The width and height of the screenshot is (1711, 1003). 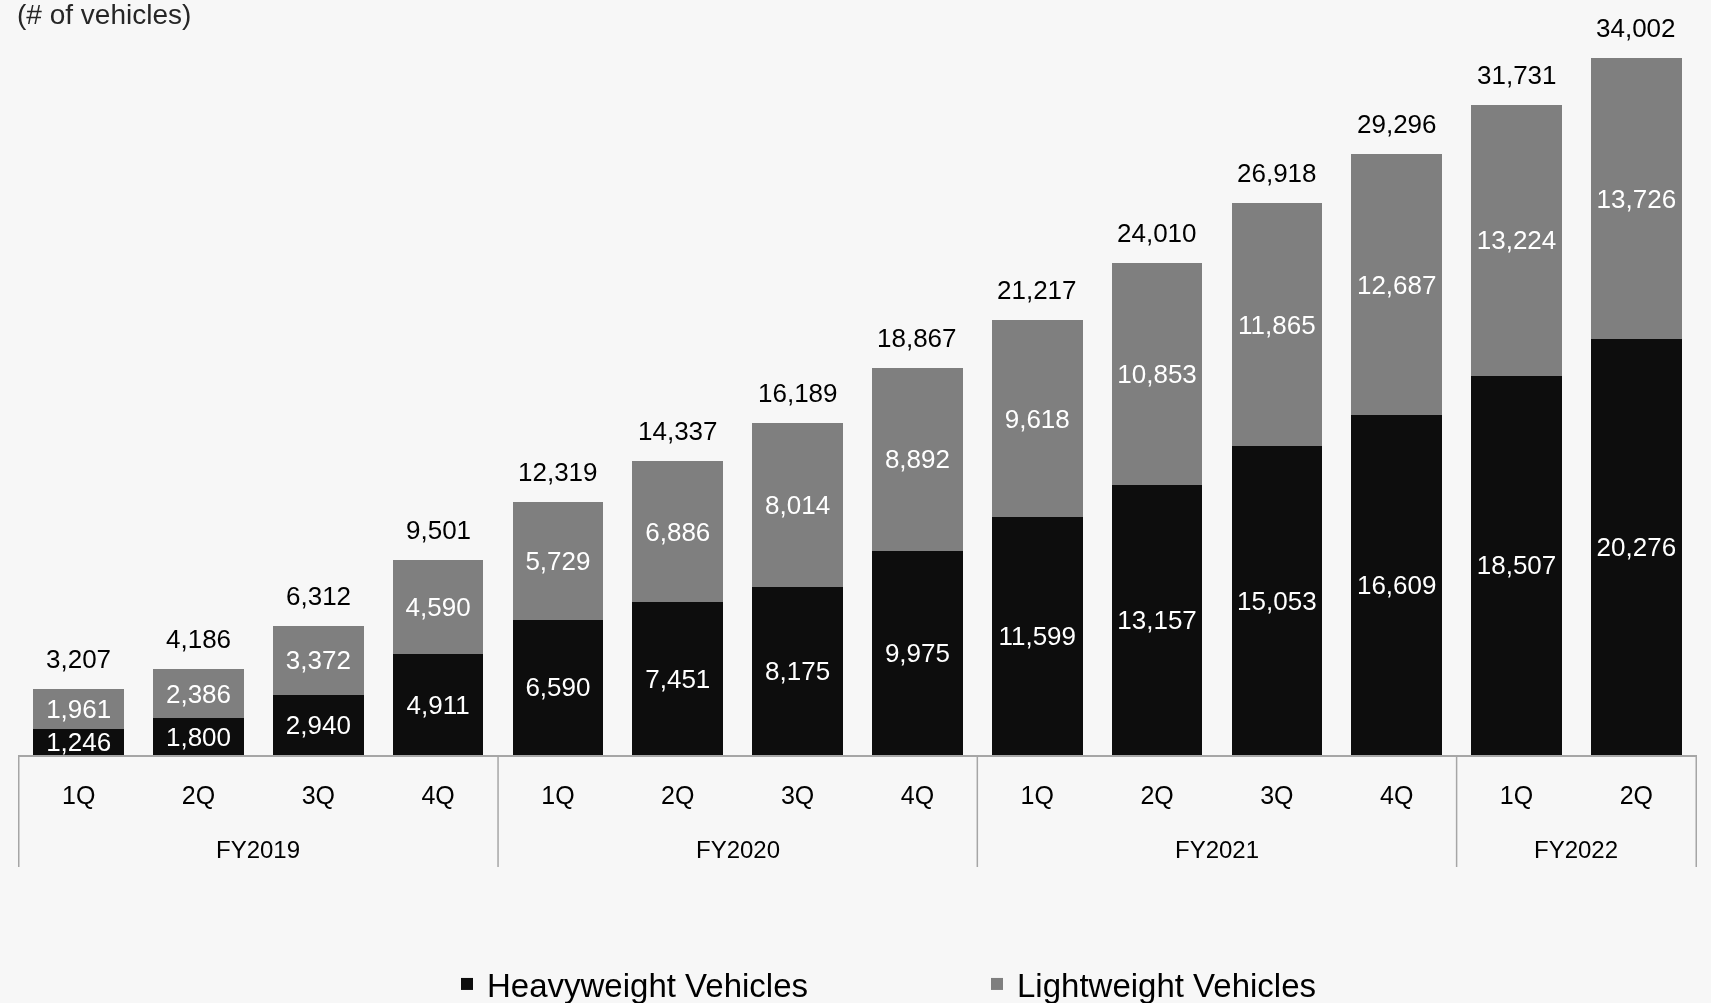 I want to click on data-label: 8,014, so click(x=798, y=505).